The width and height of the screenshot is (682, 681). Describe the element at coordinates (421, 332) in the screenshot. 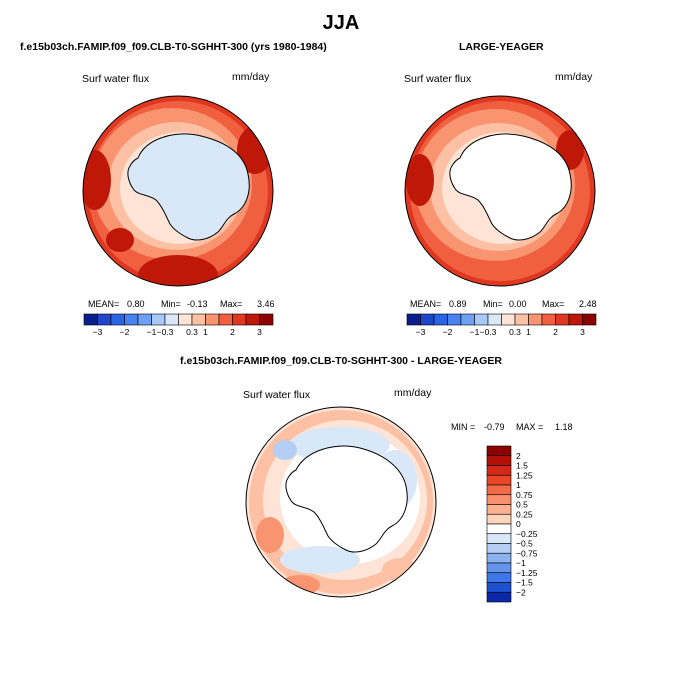

I see `panel2-colorbar-label: −3` at that location.